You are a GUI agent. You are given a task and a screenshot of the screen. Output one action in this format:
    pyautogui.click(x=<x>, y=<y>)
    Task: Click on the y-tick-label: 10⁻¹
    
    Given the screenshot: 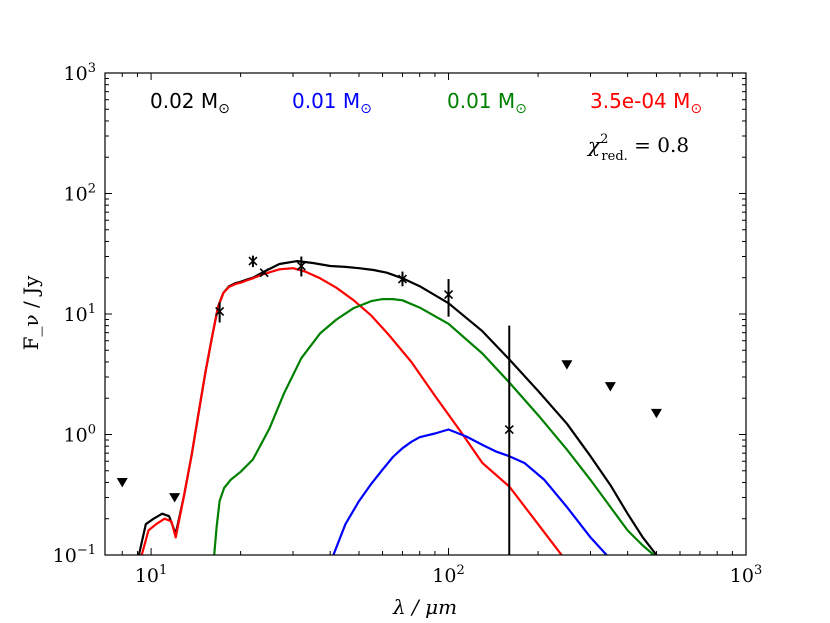 What is the action you would take?
    pyautogui.click(x=74, y=555)
    